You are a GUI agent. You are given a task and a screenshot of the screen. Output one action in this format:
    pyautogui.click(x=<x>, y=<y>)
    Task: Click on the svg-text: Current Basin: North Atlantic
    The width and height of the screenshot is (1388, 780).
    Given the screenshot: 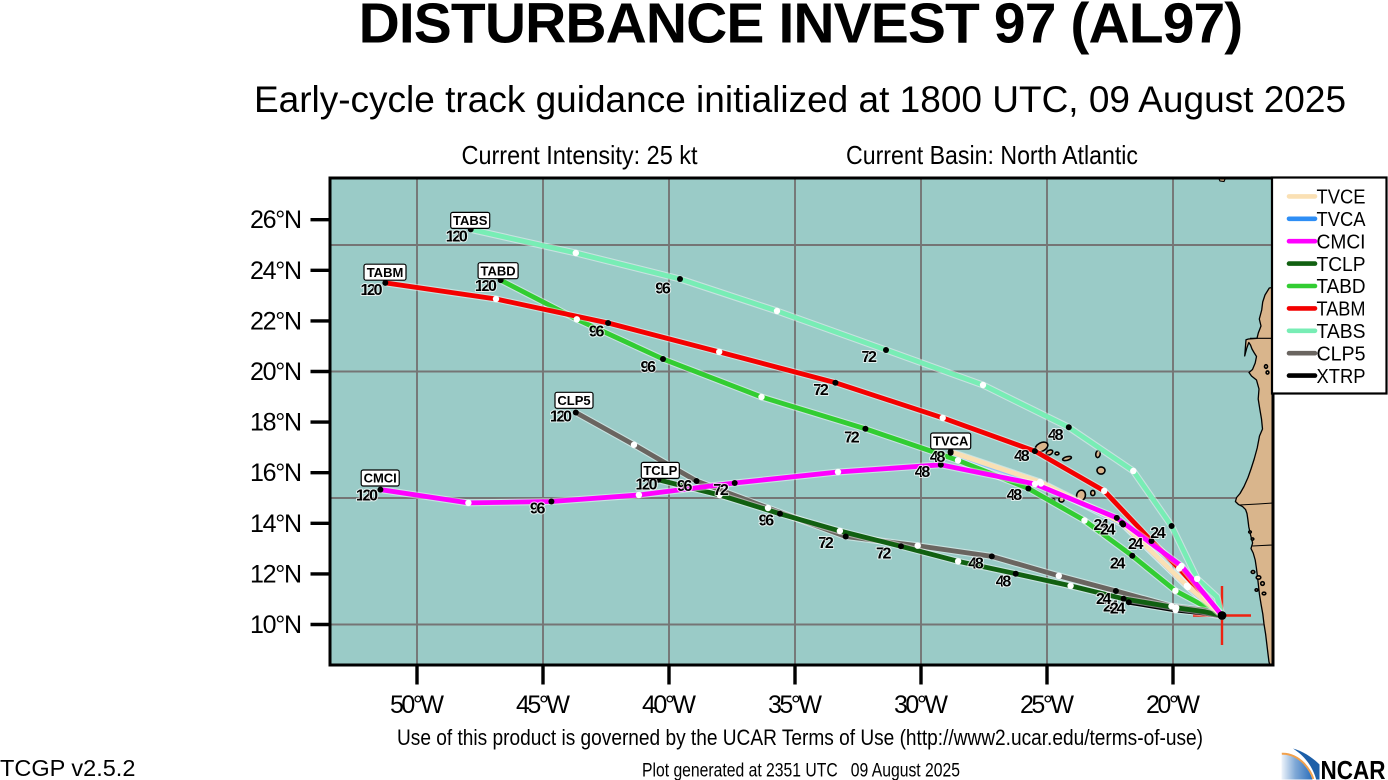 What is the action you would take?
    pyautogui.click(x=992, y=155)
    